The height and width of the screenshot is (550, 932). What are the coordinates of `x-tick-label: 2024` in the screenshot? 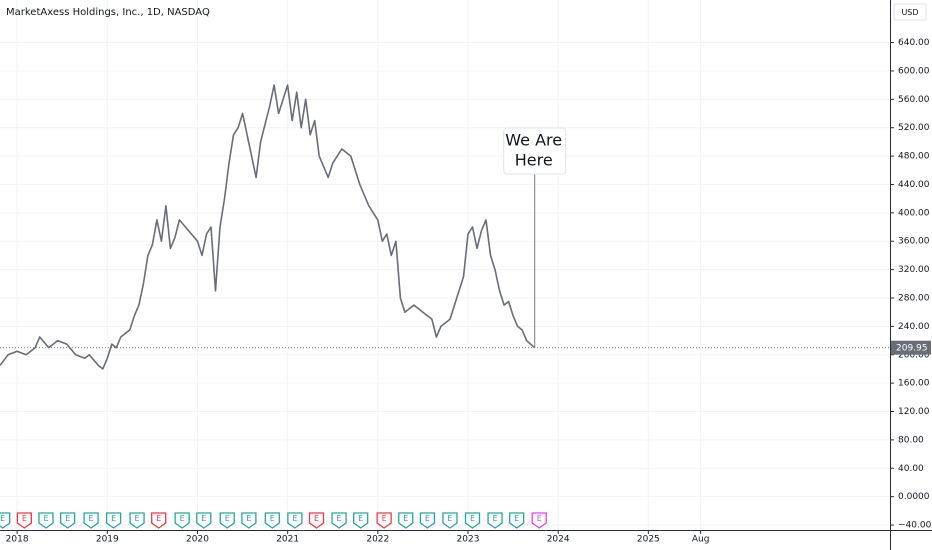 It's located at (558, 540).